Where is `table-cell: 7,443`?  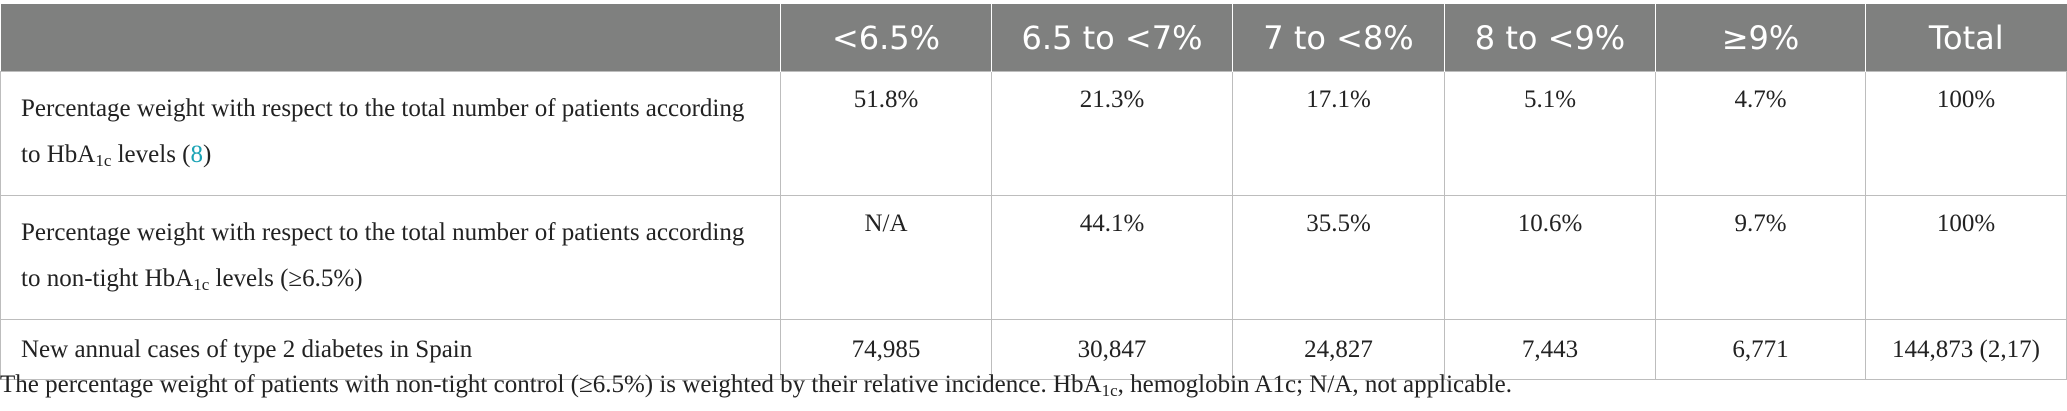 table-cell: 7,443 is located at coordinates (1550, 349).